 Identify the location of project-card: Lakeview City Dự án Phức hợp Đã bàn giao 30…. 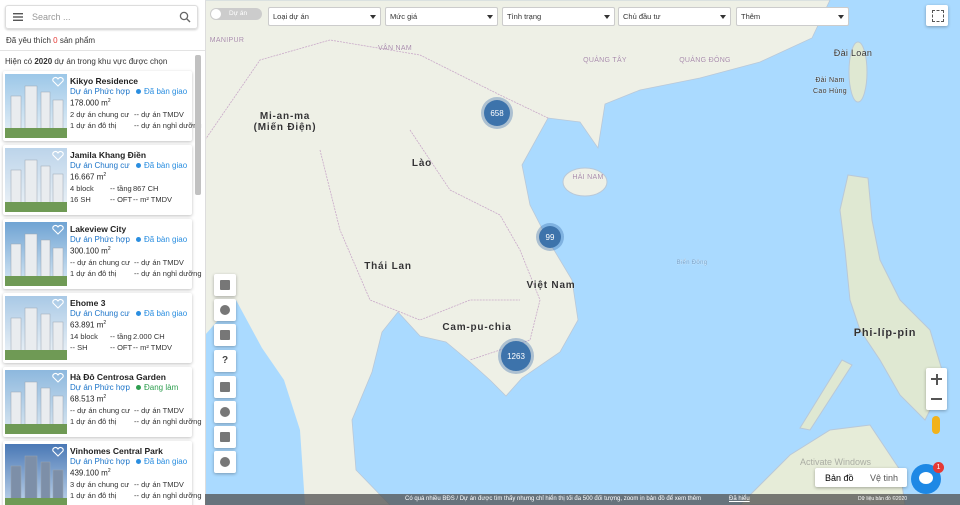
(102, 254).